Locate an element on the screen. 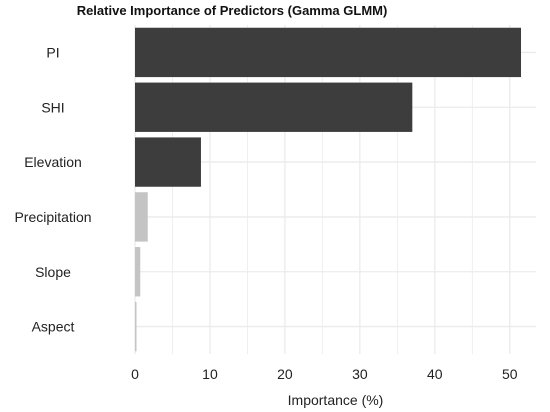  x-tick-label: 40 is located at coordinates (435, 374).